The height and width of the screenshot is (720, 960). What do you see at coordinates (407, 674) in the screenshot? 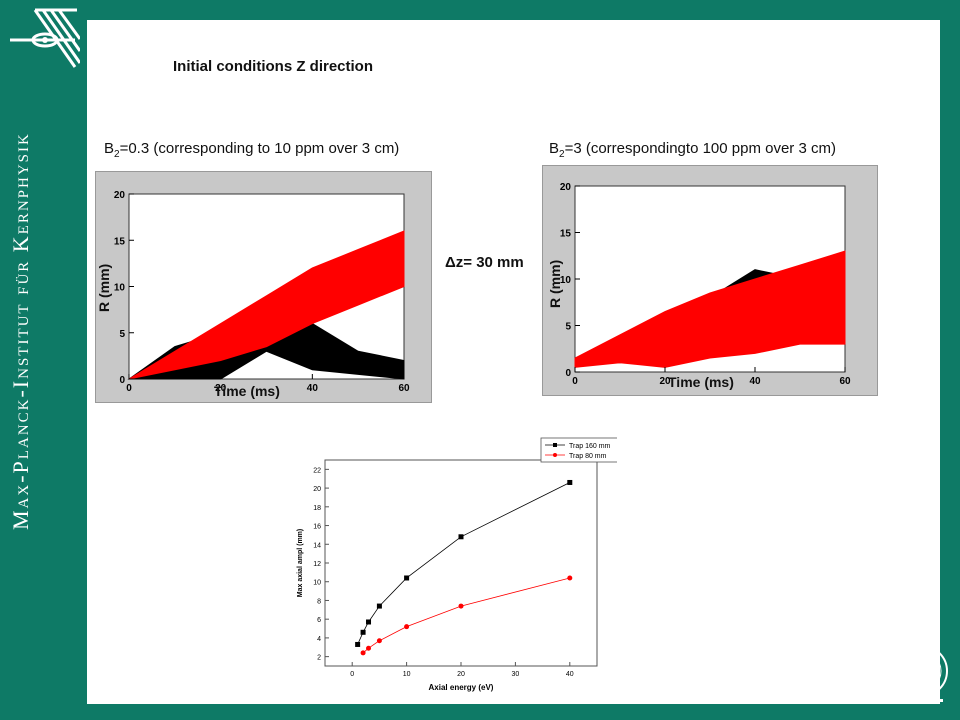
I see `x-tick-label: 10` at bounding box center [407, 674].